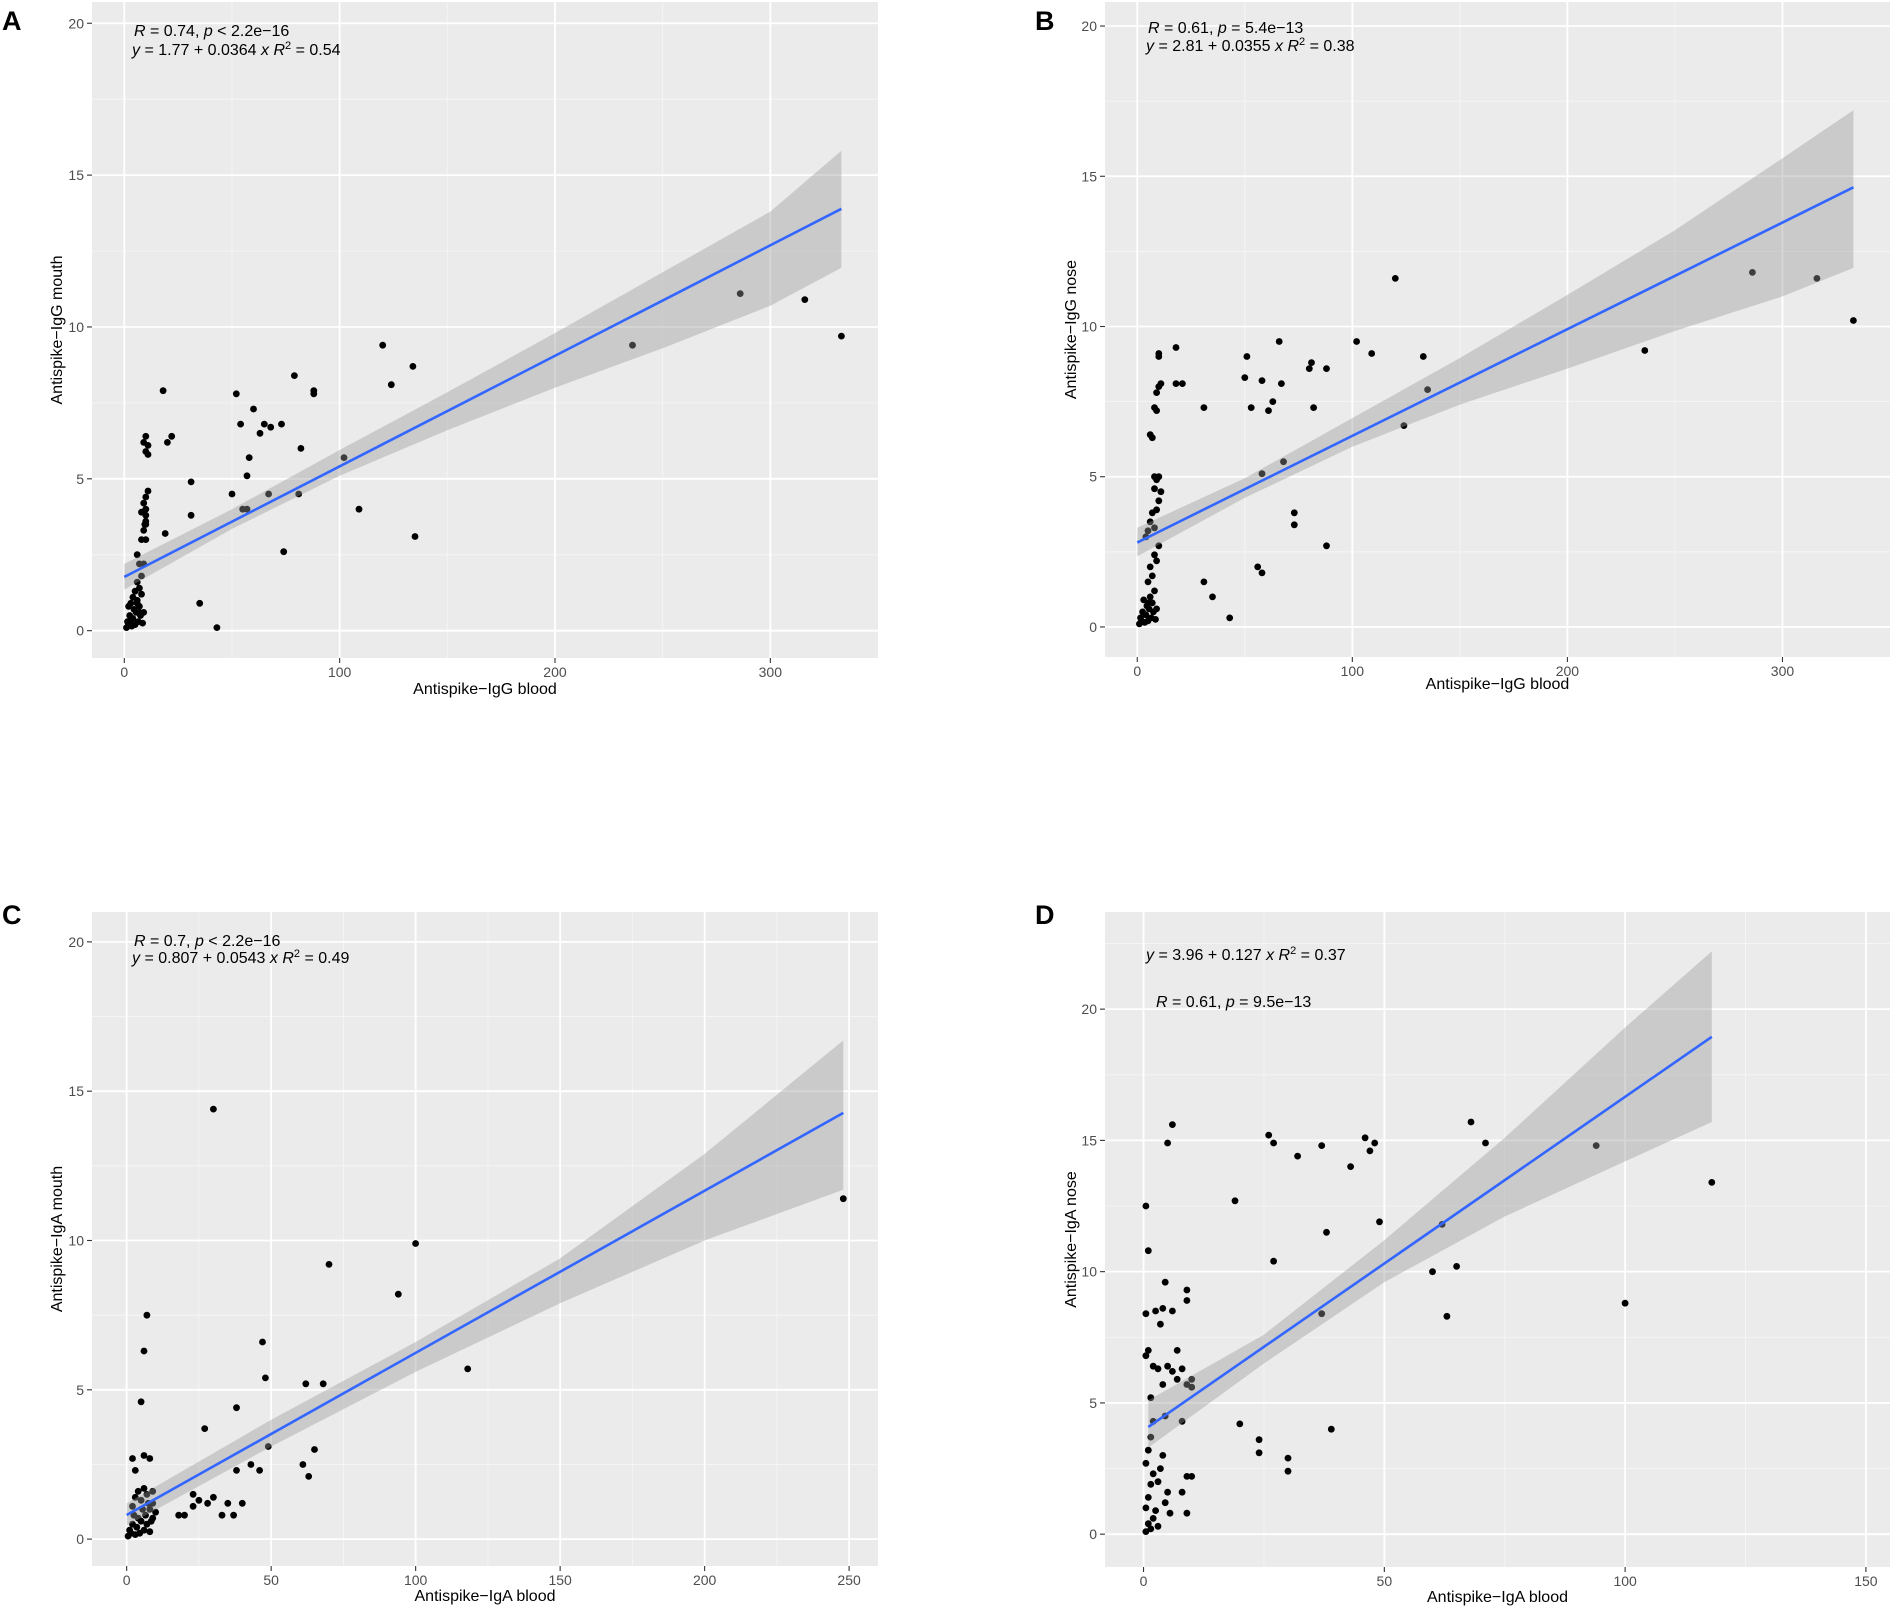  I want to click on panel-label: A, so click(12, 21).